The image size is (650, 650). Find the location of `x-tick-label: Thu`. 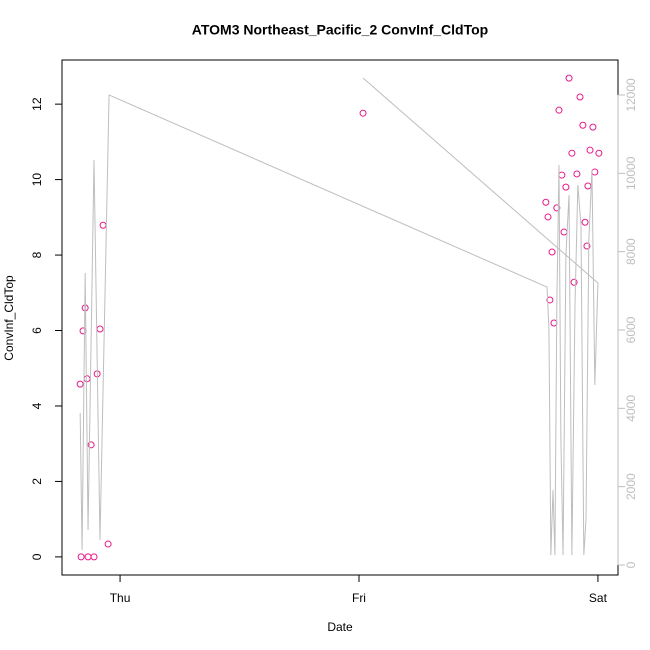

x-tick-label: Thu is located at coordinates (120, 598).